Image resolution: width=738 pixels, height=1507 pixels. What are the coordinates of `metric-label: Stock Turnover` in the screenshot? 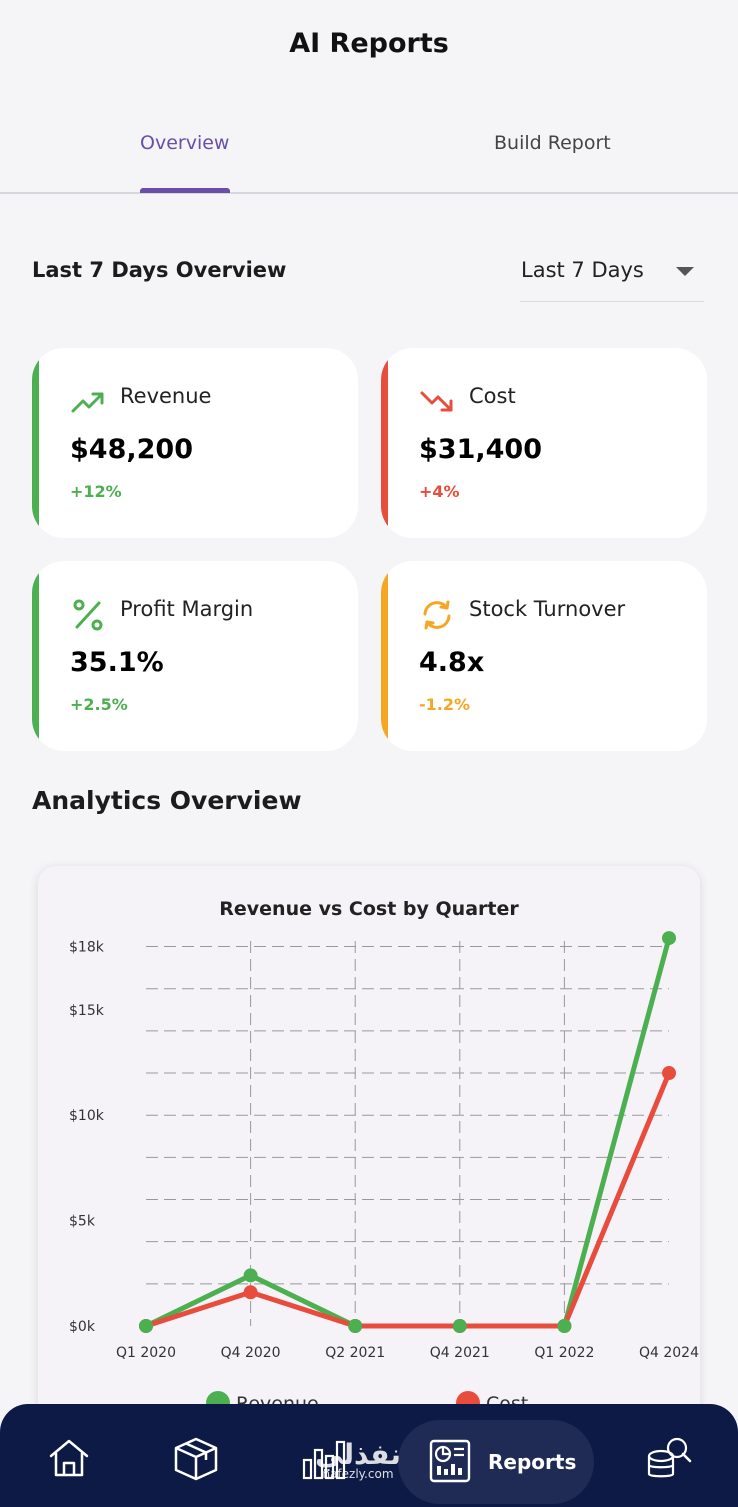 It's located at (547, 609).